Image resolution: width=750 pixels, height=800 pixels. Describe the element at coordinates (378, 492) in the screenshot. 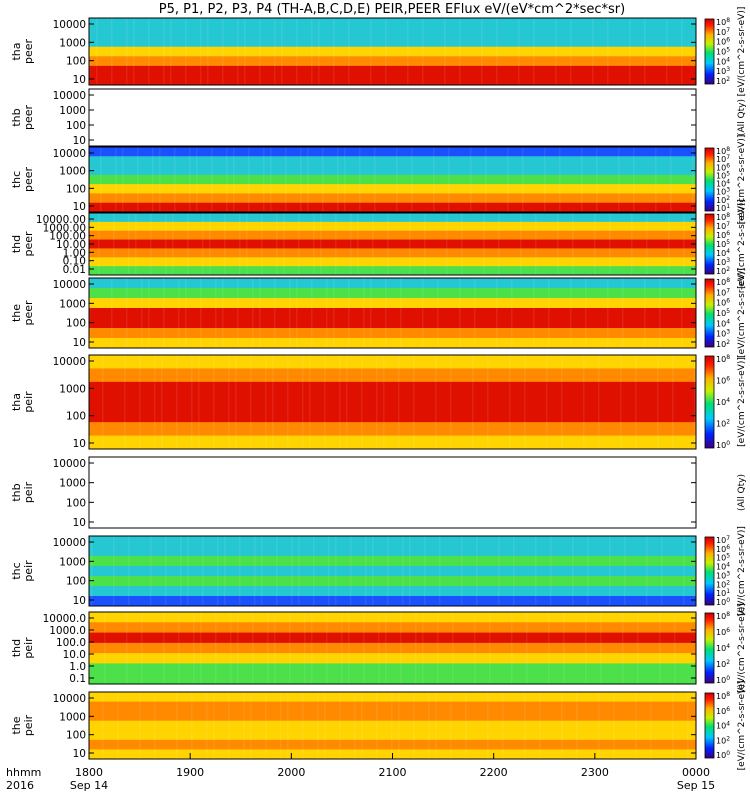

I see `panel-thb-peir: 10000 1000 100 10 thbpeir (All Qty)` at that location.